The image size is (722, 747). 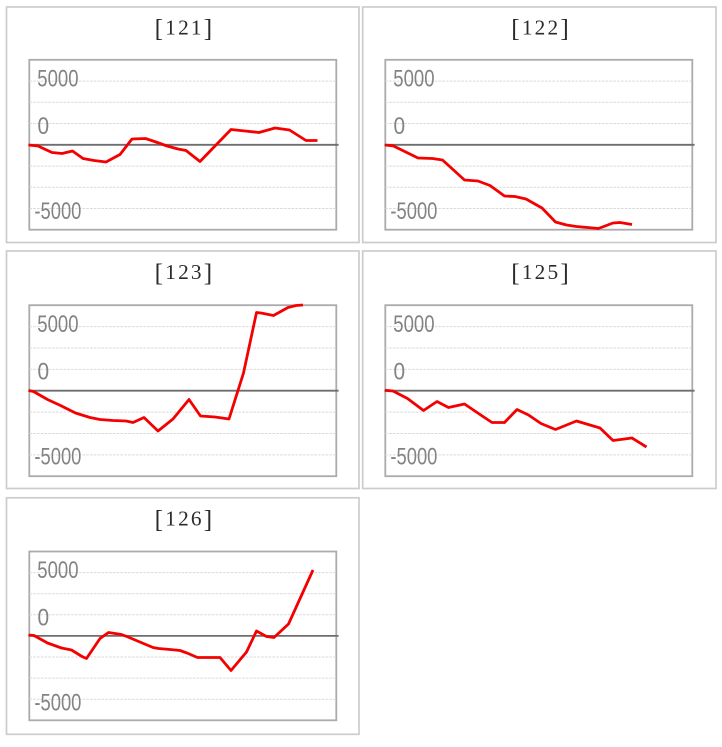 I want to click on svg-text: [126], so click(x=185, y=520).